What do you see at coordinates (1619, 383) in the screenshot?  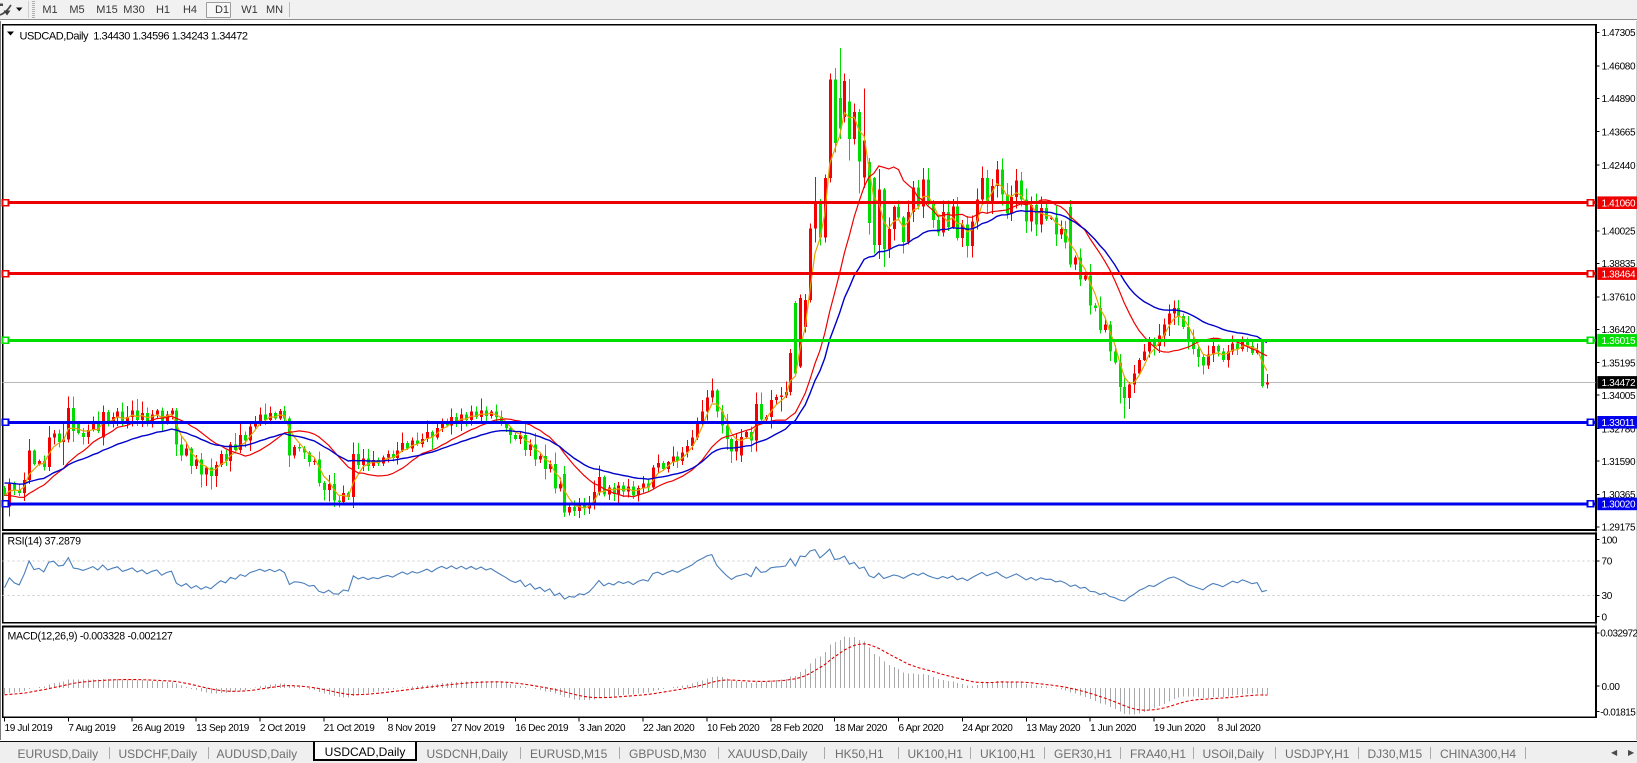 I see `svg-text: 1.34472` at bounding box center [1619, 383].